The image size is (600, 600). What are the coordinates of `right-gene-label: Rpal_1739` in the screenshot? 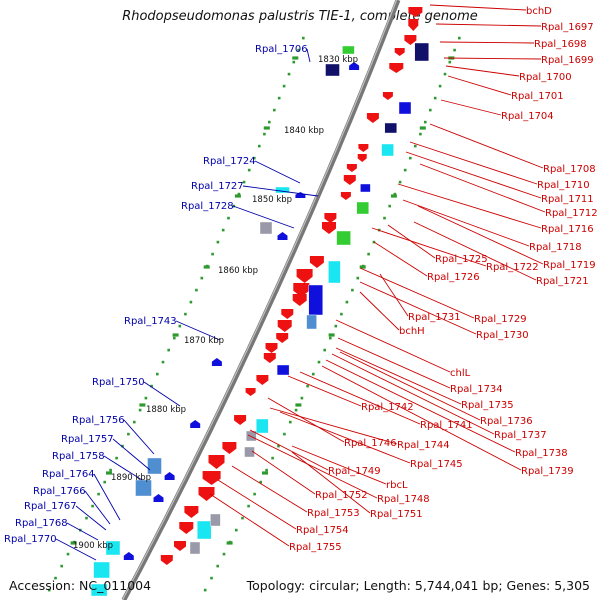 It's located at (547, 471).